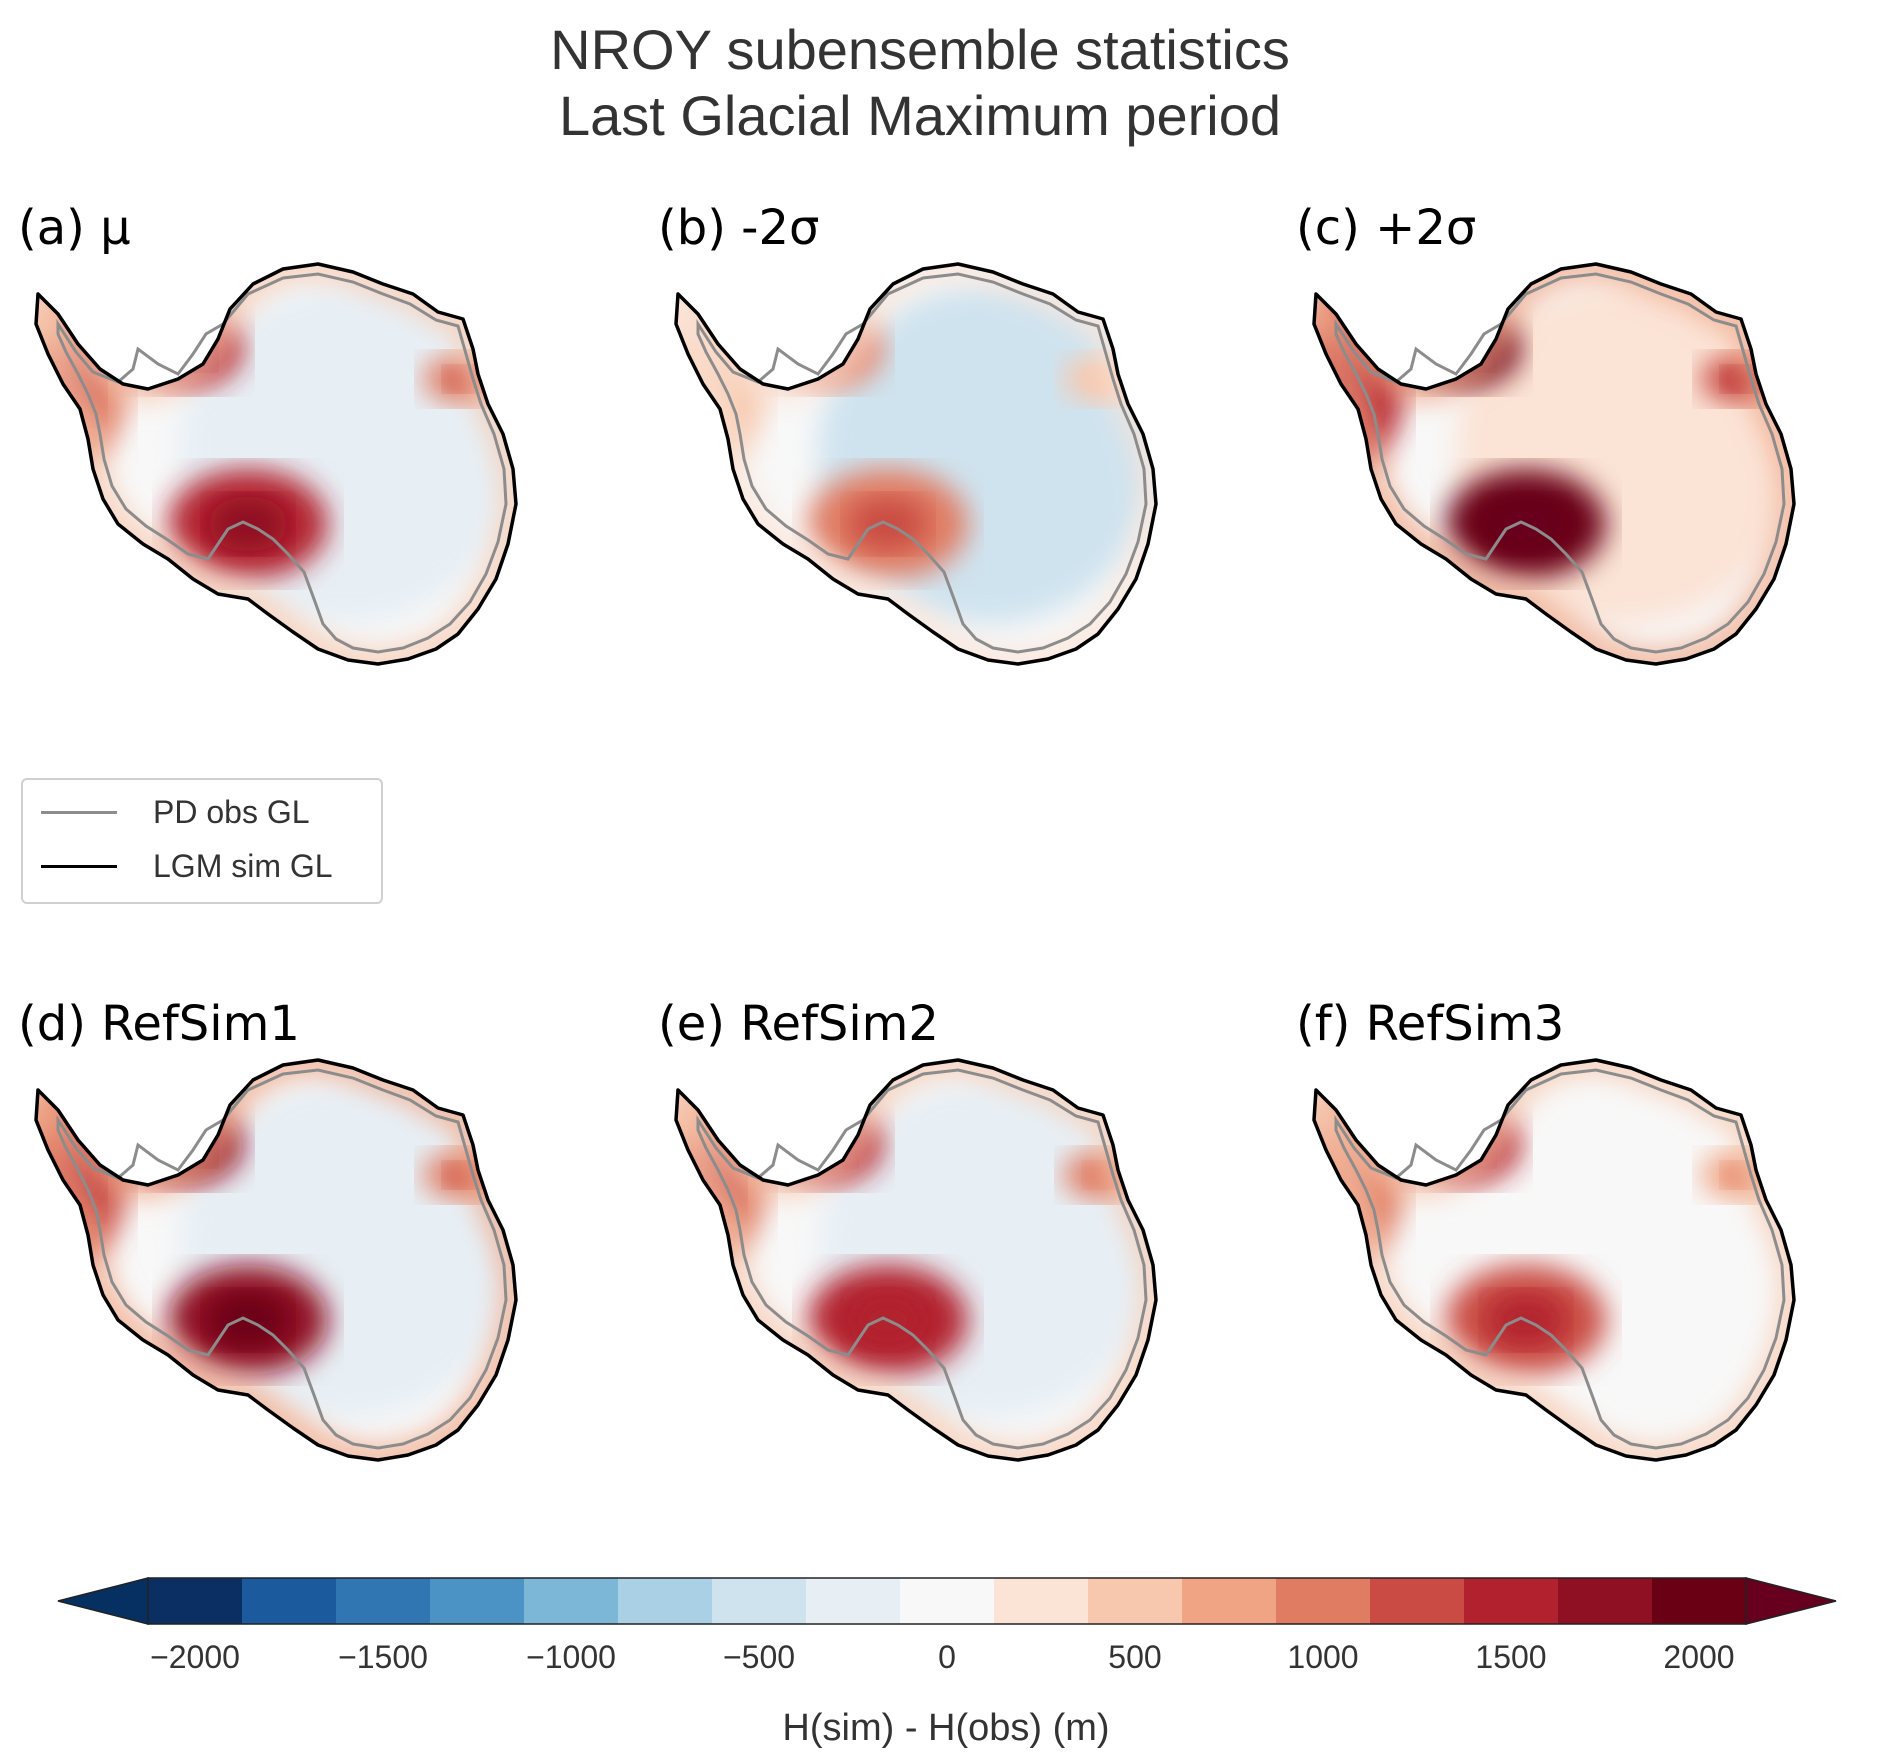  What do you see at coordinates (243, 865) in the screenshot?
I see `legend-label-lgm-sim-gl: LGM sim GL` at bounding box center [243, 865].